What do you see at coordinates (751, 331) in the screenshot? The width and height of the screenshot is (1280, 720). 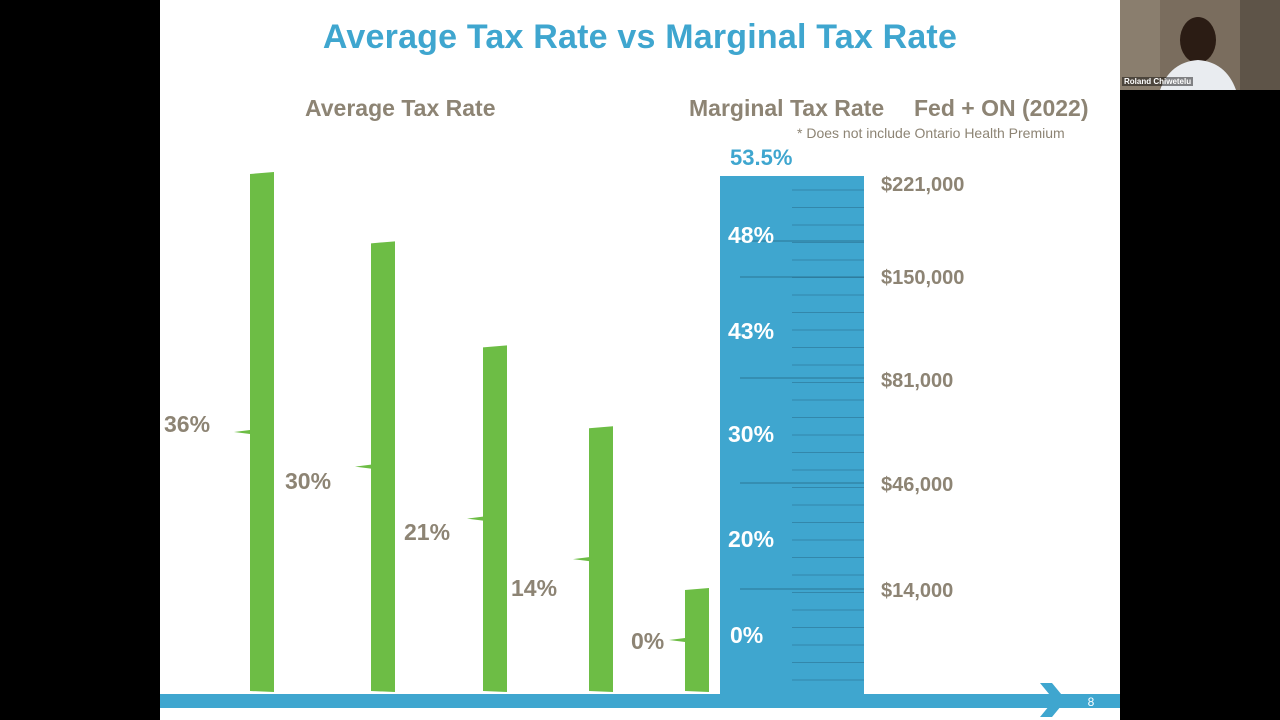 I see `marginal-rate-label: 43%` at bounding box center [751, 331].